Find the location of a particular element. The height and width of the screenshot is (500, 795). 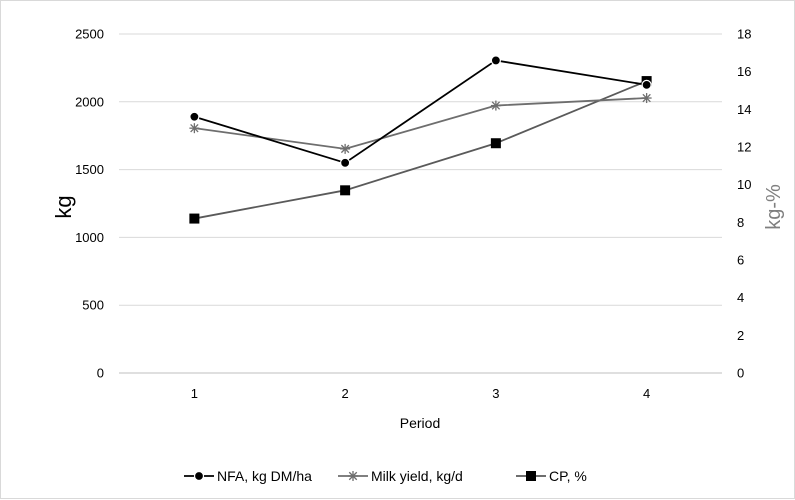

legend-item: NFA, kg DM/ha is located at coordinates (248, 476).